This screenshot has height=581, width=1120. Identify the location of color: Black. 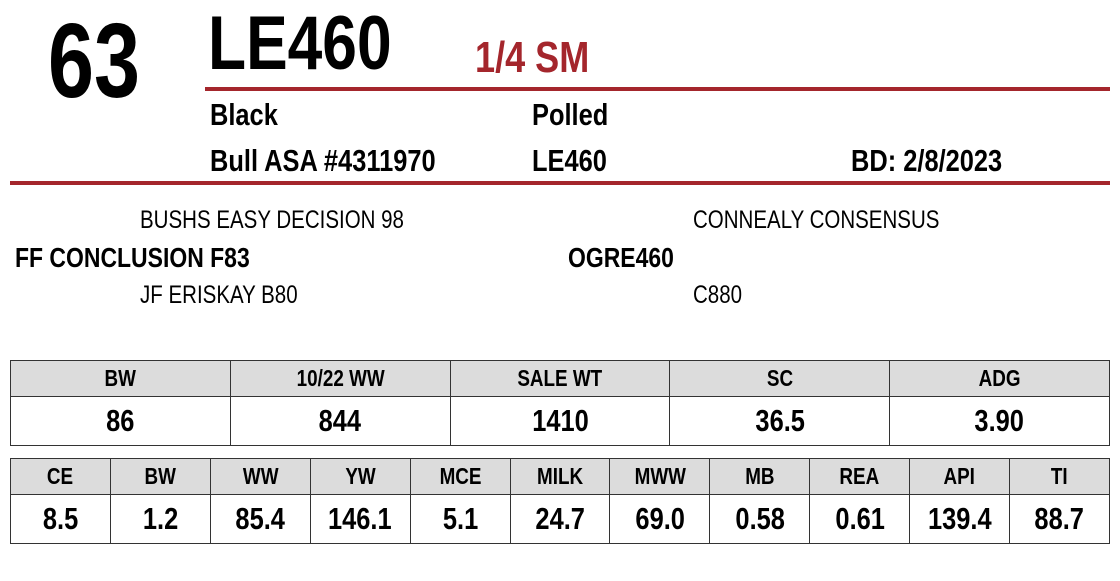
(244, 114).